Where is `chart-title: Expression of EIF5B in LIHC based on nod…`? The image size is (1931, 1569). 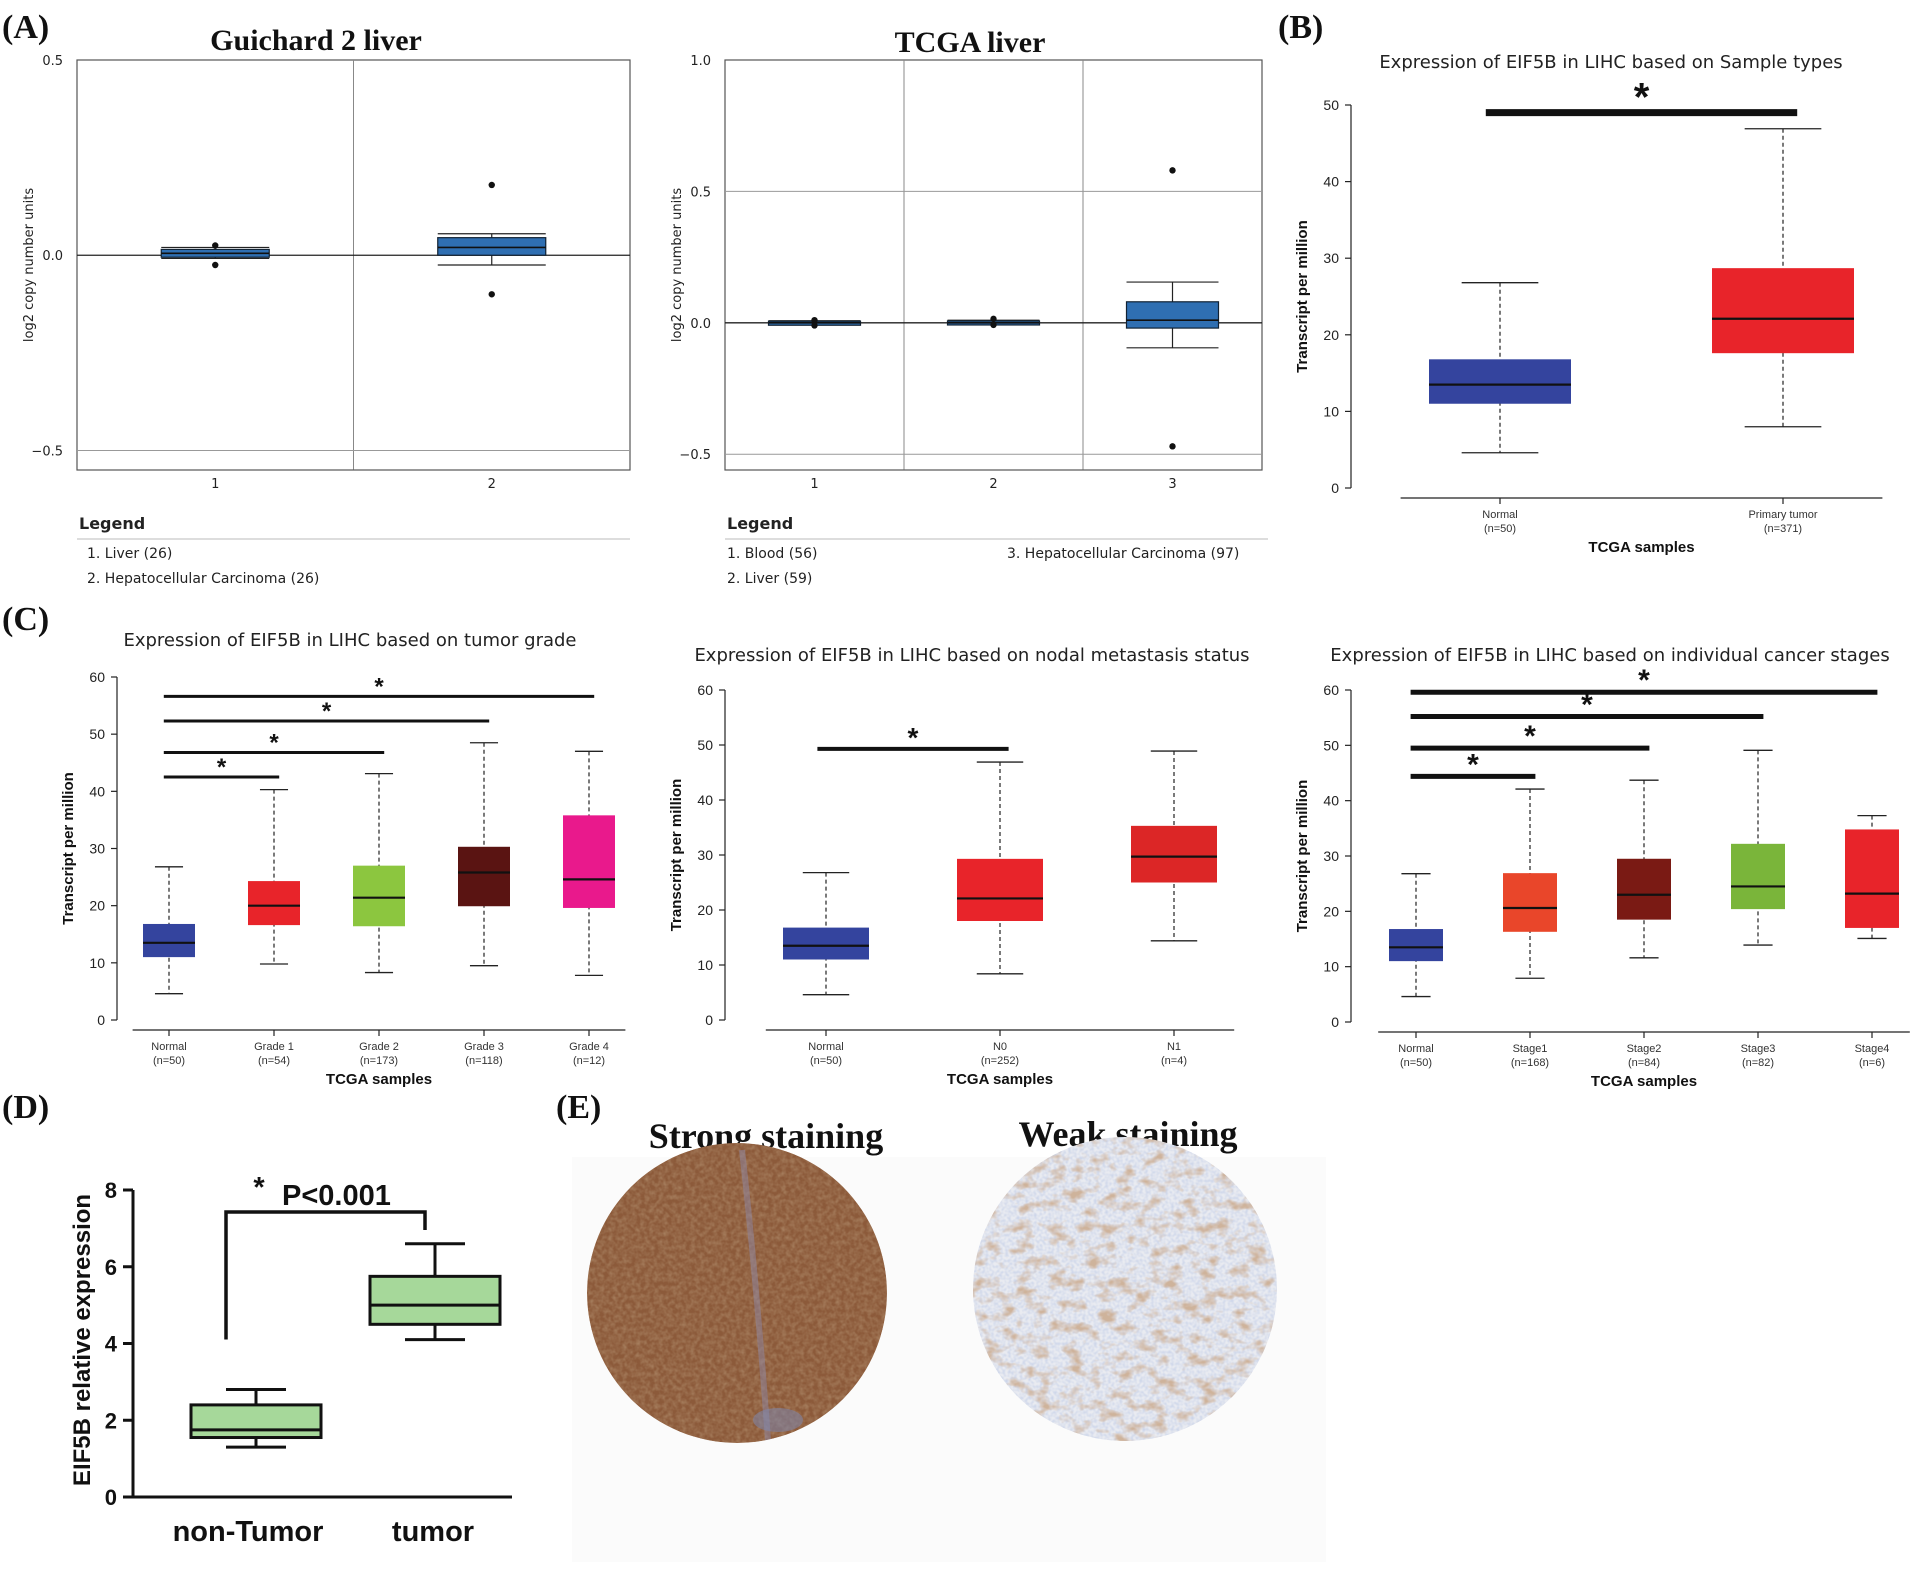 chart-title: Expression of EIF5B in LIHC based on nod… is located at coordinates (971, 655).